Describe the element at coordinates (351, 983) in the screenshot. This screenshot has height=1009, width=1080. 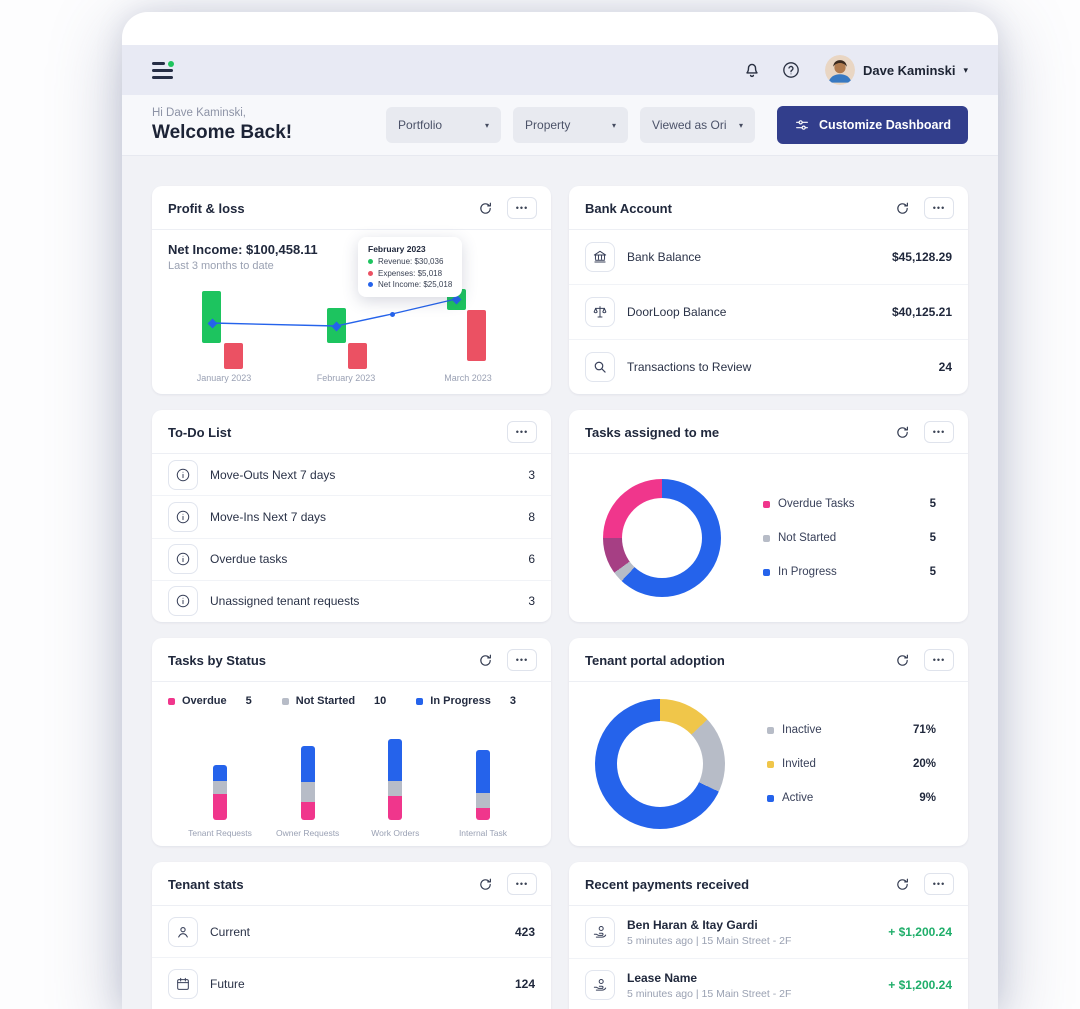
I see `tenant-stat-row: Future 124` at that location.